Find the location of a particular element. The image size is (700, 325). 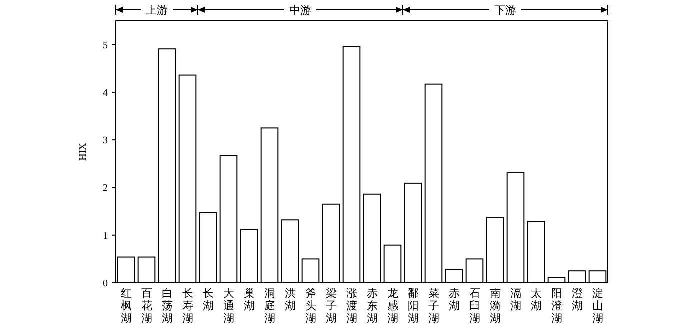

x-tick-label: 石臼湖 is located at coordinates (474, 306).